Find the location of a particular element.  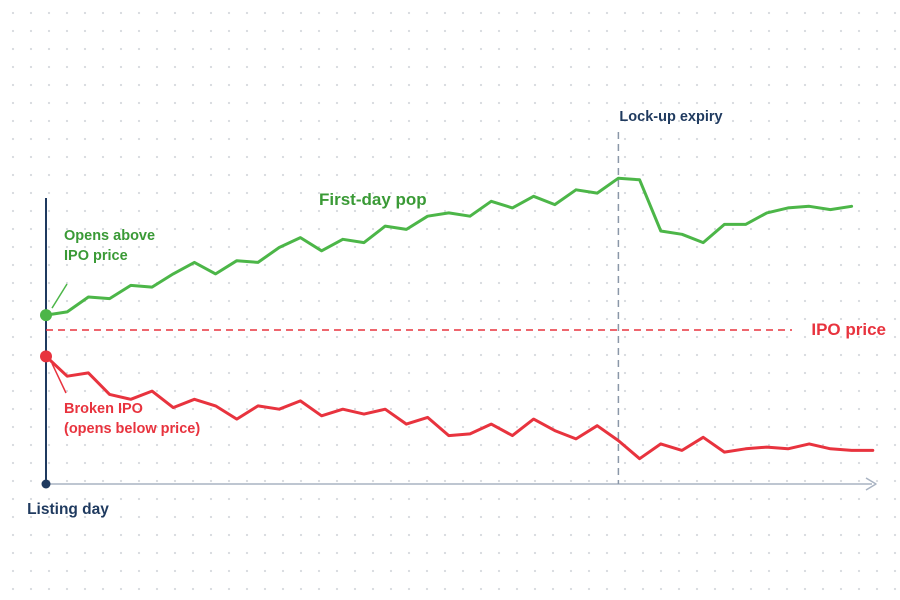

annotation-line: (opens below price) is located at coordinates (132, 429).